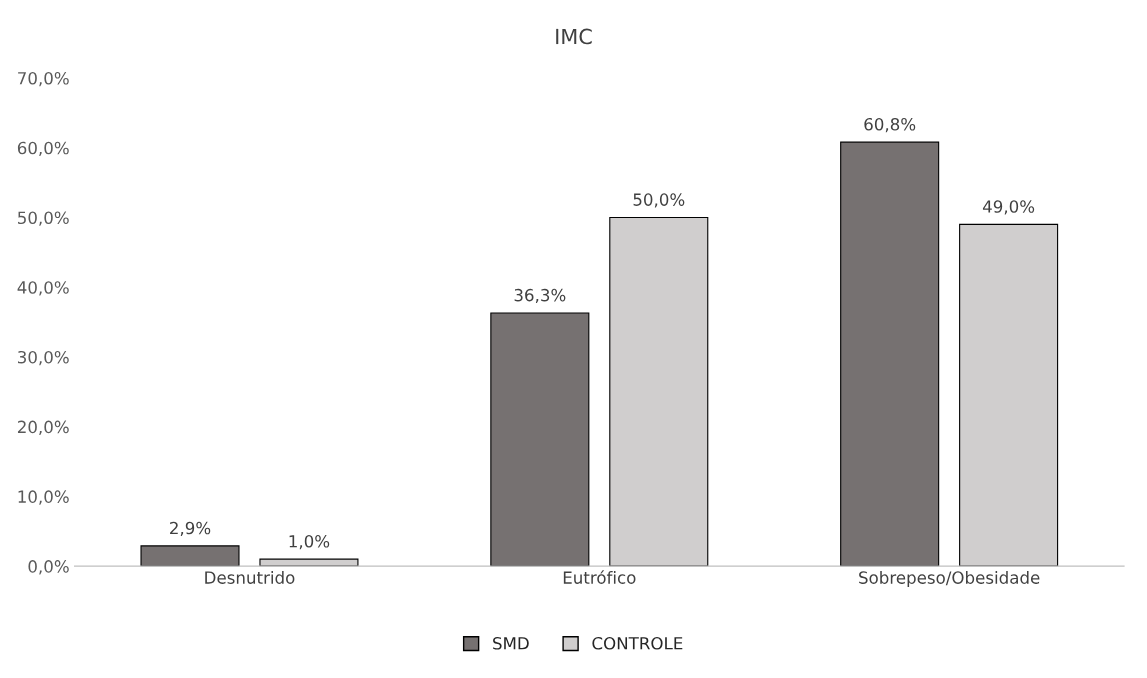 This screenshot has width=1147, height=678. I want to click on y-tick-label: 60,0%, so click(43, 148).